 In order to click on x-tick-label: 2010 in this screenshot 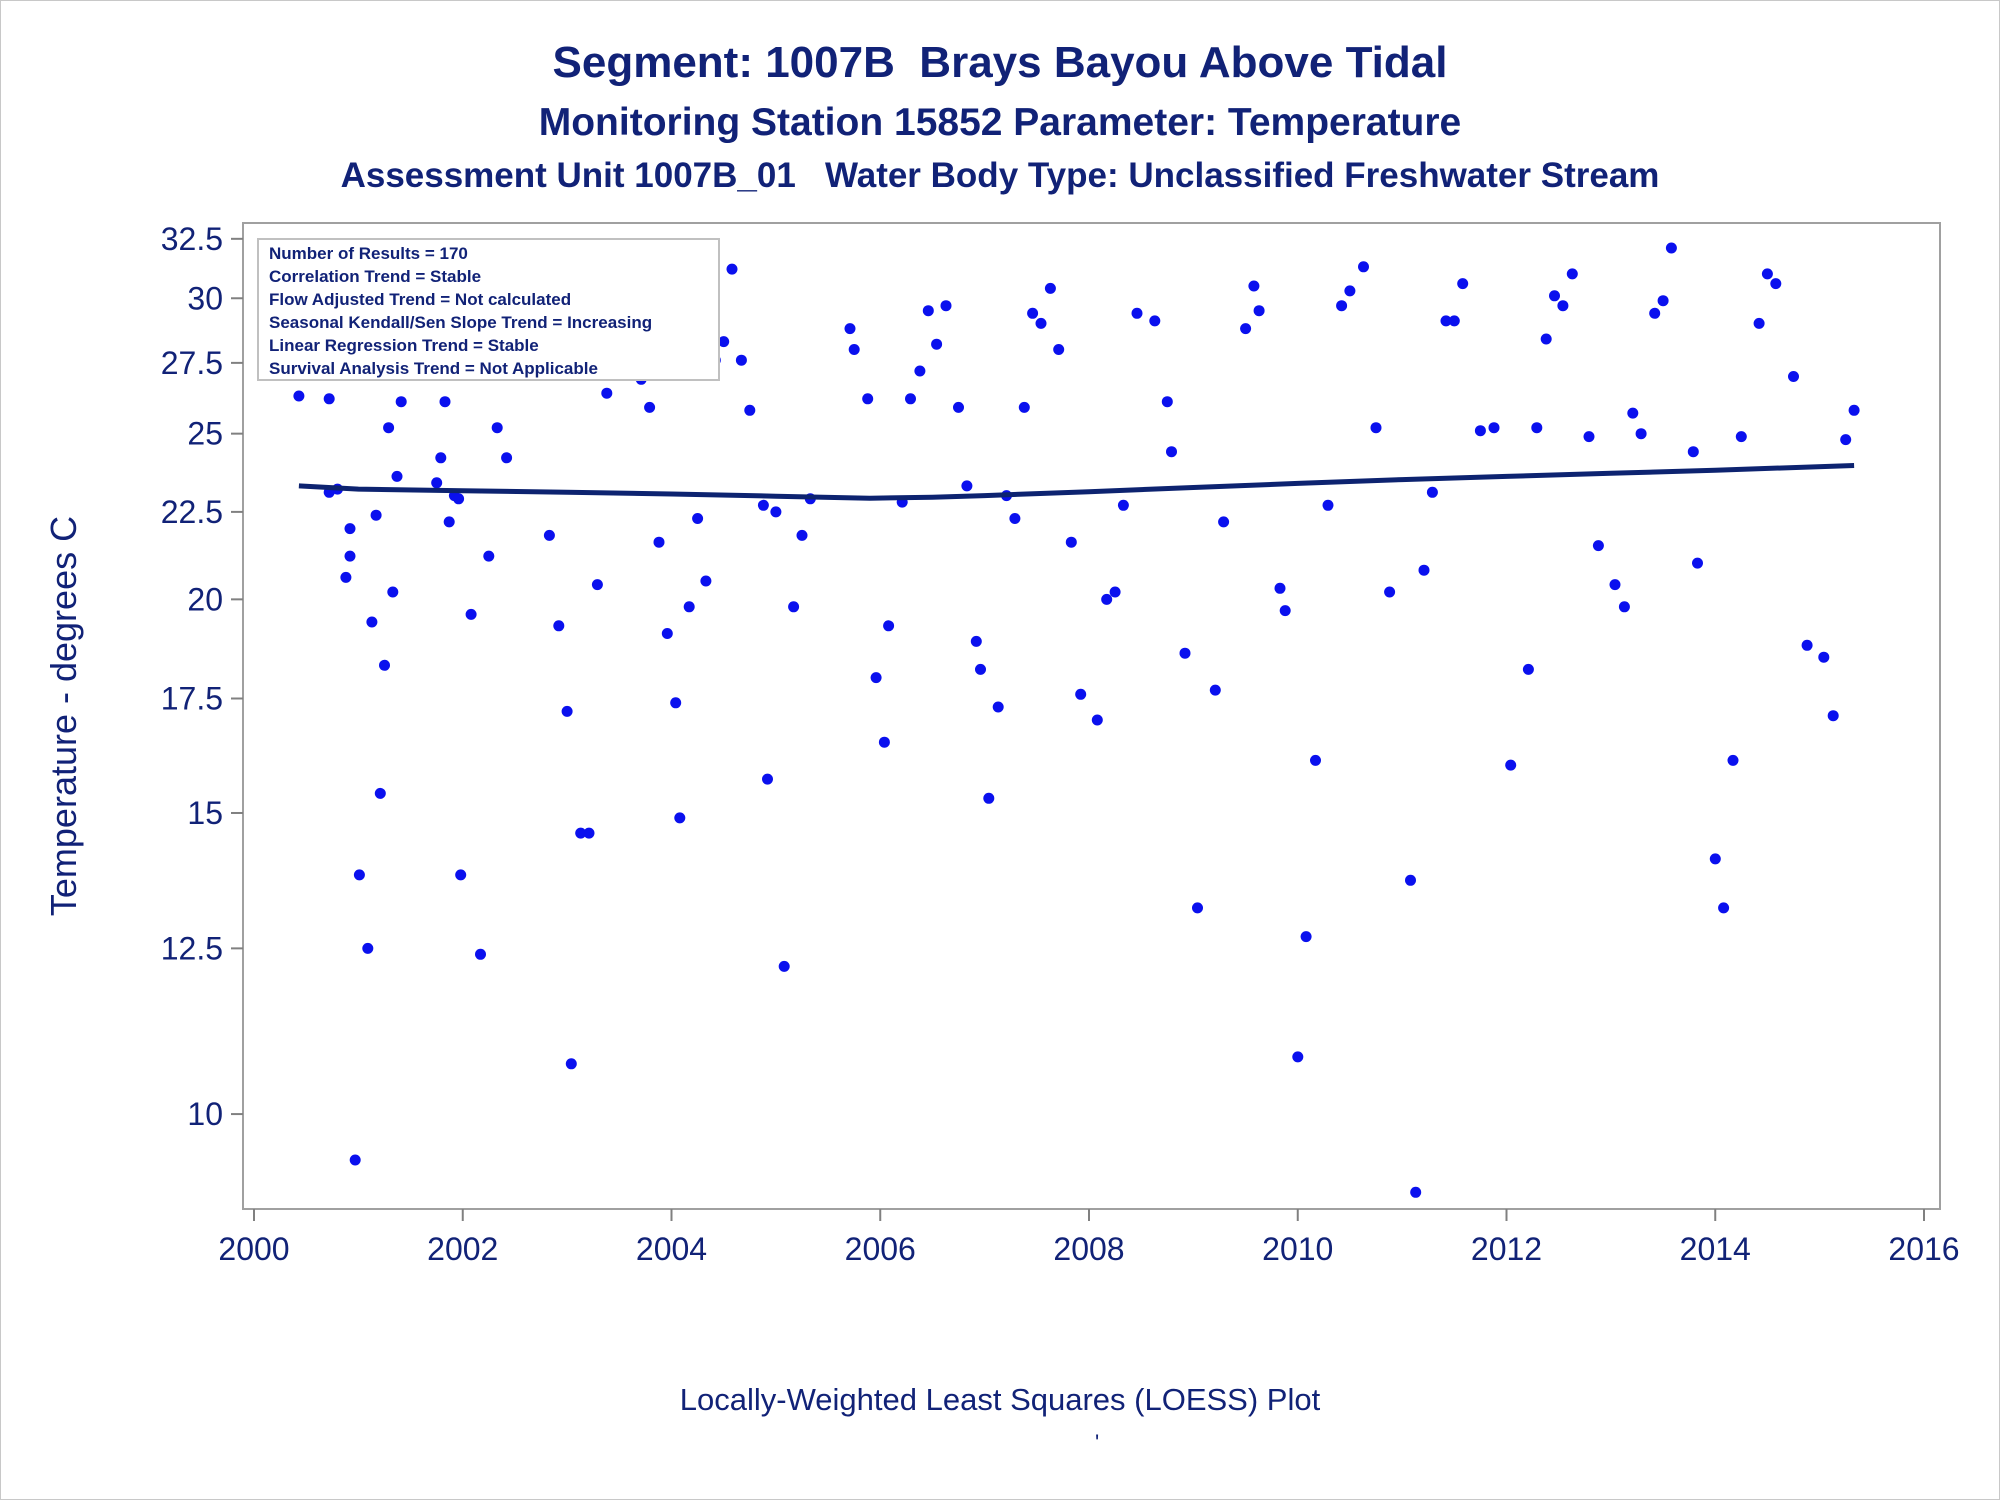, I will do `click(1297, 1249)`.